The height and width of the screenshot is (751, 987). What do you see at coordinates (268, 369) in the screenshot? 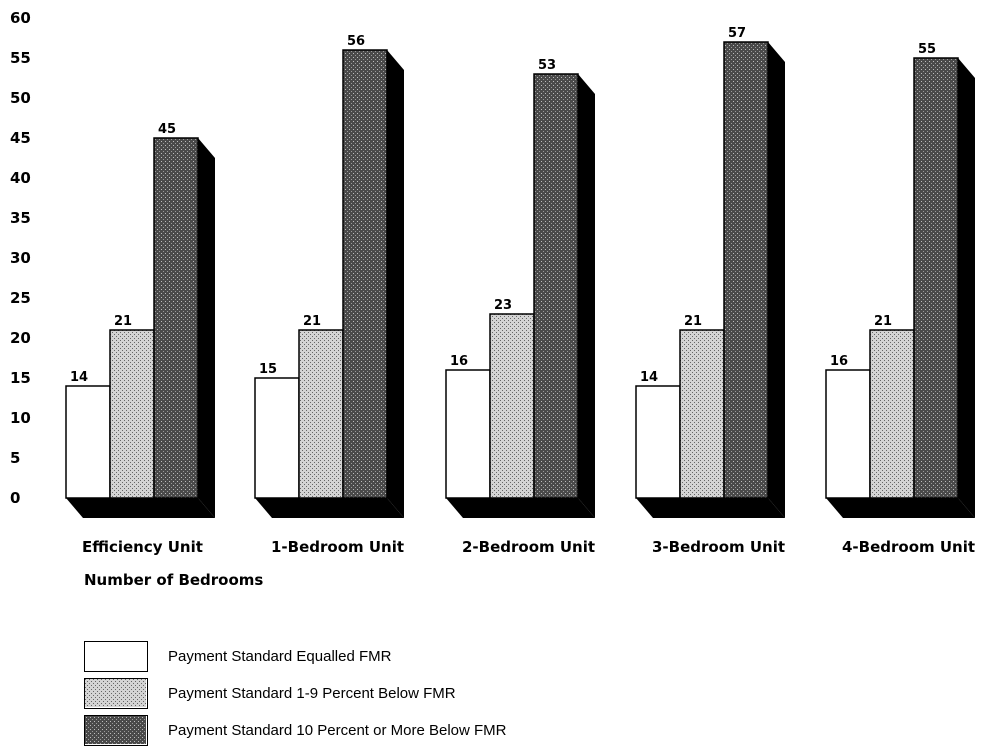
I see `data-label: 15` at bounding box center [268, 369].